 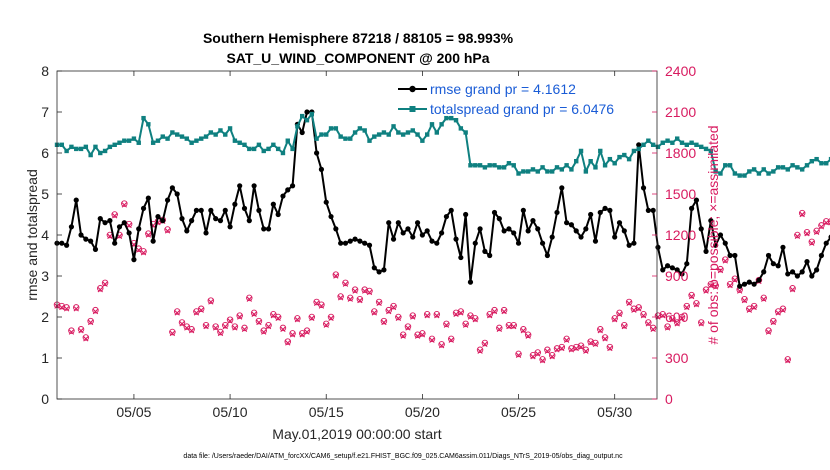 What do you see at coordinates (230, 412) in the screenshot?
I see `x-tick-label: 05/10` at bounding box center [230, 412].